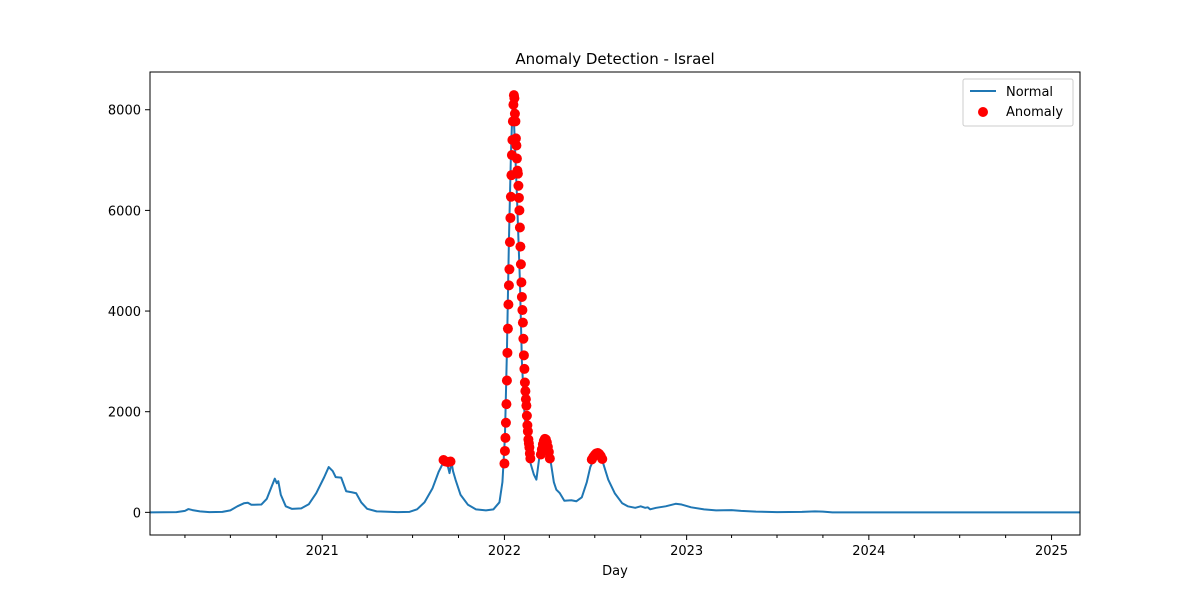  I want to click on y-tick-label: 6000, so click(124, 211).